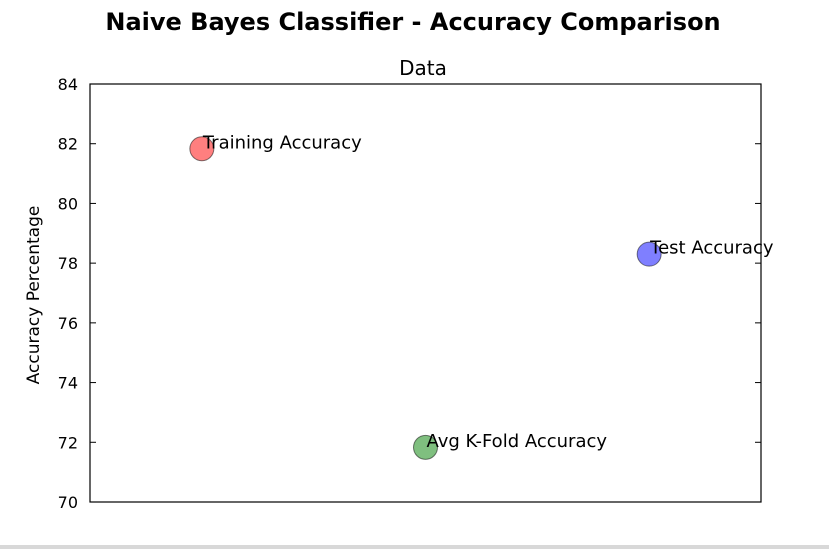 Image resolution: width=829 pixels, height=549 pixels. I want to click on point-annotation: Training Accuracy, so click(282, 142).